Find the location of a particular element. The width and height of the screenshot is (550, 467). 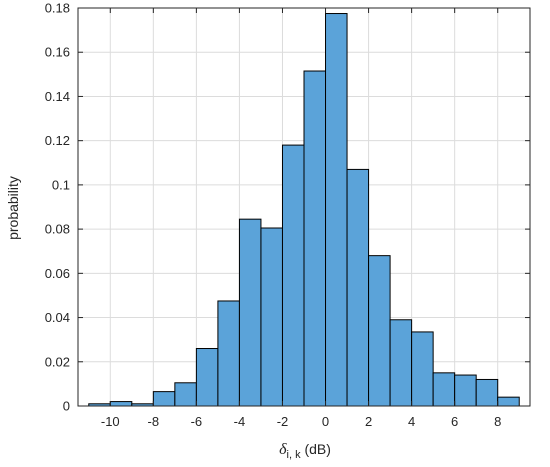

x-tick-labels: -10 -8 -6 -4 -2 0 2 4 6 8 is located at coordinates (301, 421).